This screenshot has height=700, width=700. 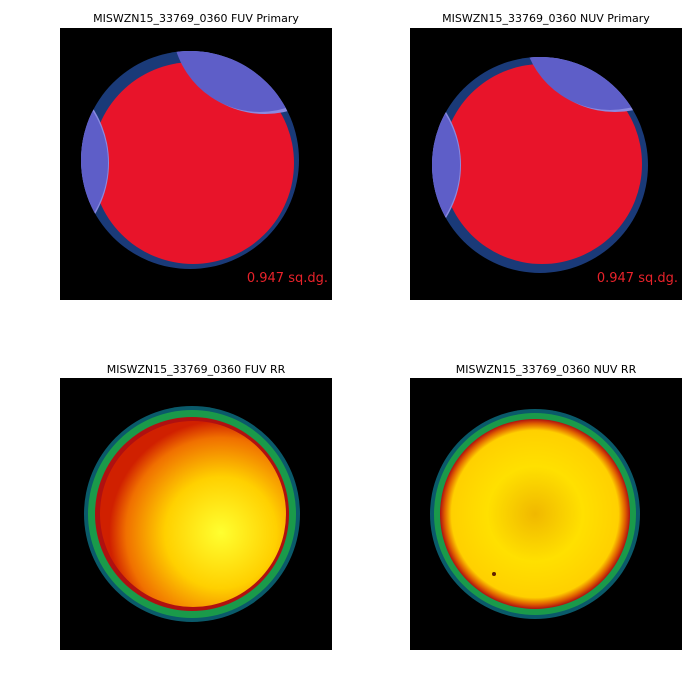 What do you see at coordinates (196, 18) in the screenshot?
I see `panel-title: MISWZN15_33769_0360 FUV Primary` at bounding box center [196, 18].